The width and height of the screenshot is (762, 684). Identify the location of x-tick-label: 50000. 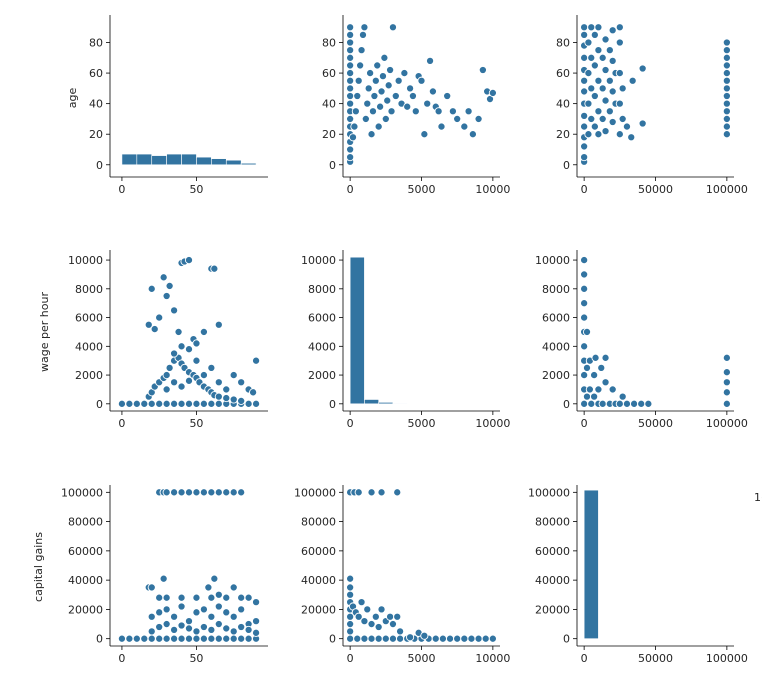
(655, 658).